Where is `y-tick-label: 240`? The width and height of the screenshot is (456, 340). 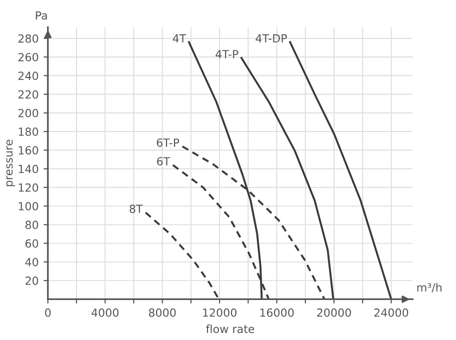
y-tick-label: 240 is located at coordinates (28, 76).